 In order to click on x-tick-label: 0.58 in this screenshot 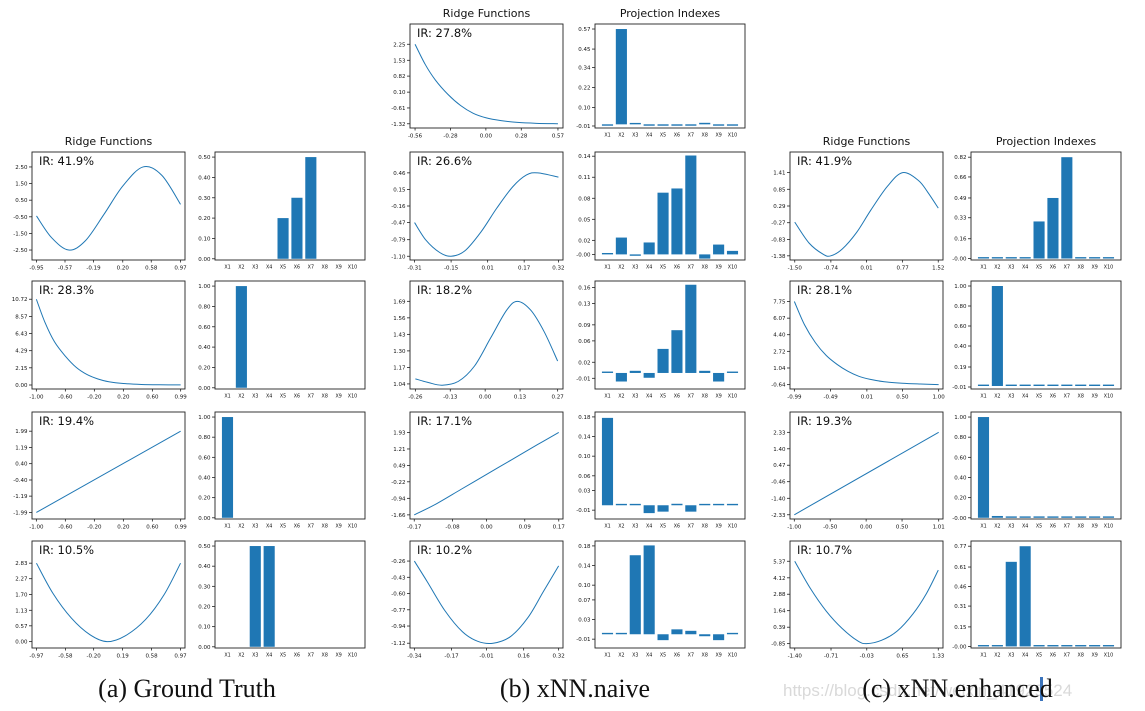, I will do `click(151, 657)`.